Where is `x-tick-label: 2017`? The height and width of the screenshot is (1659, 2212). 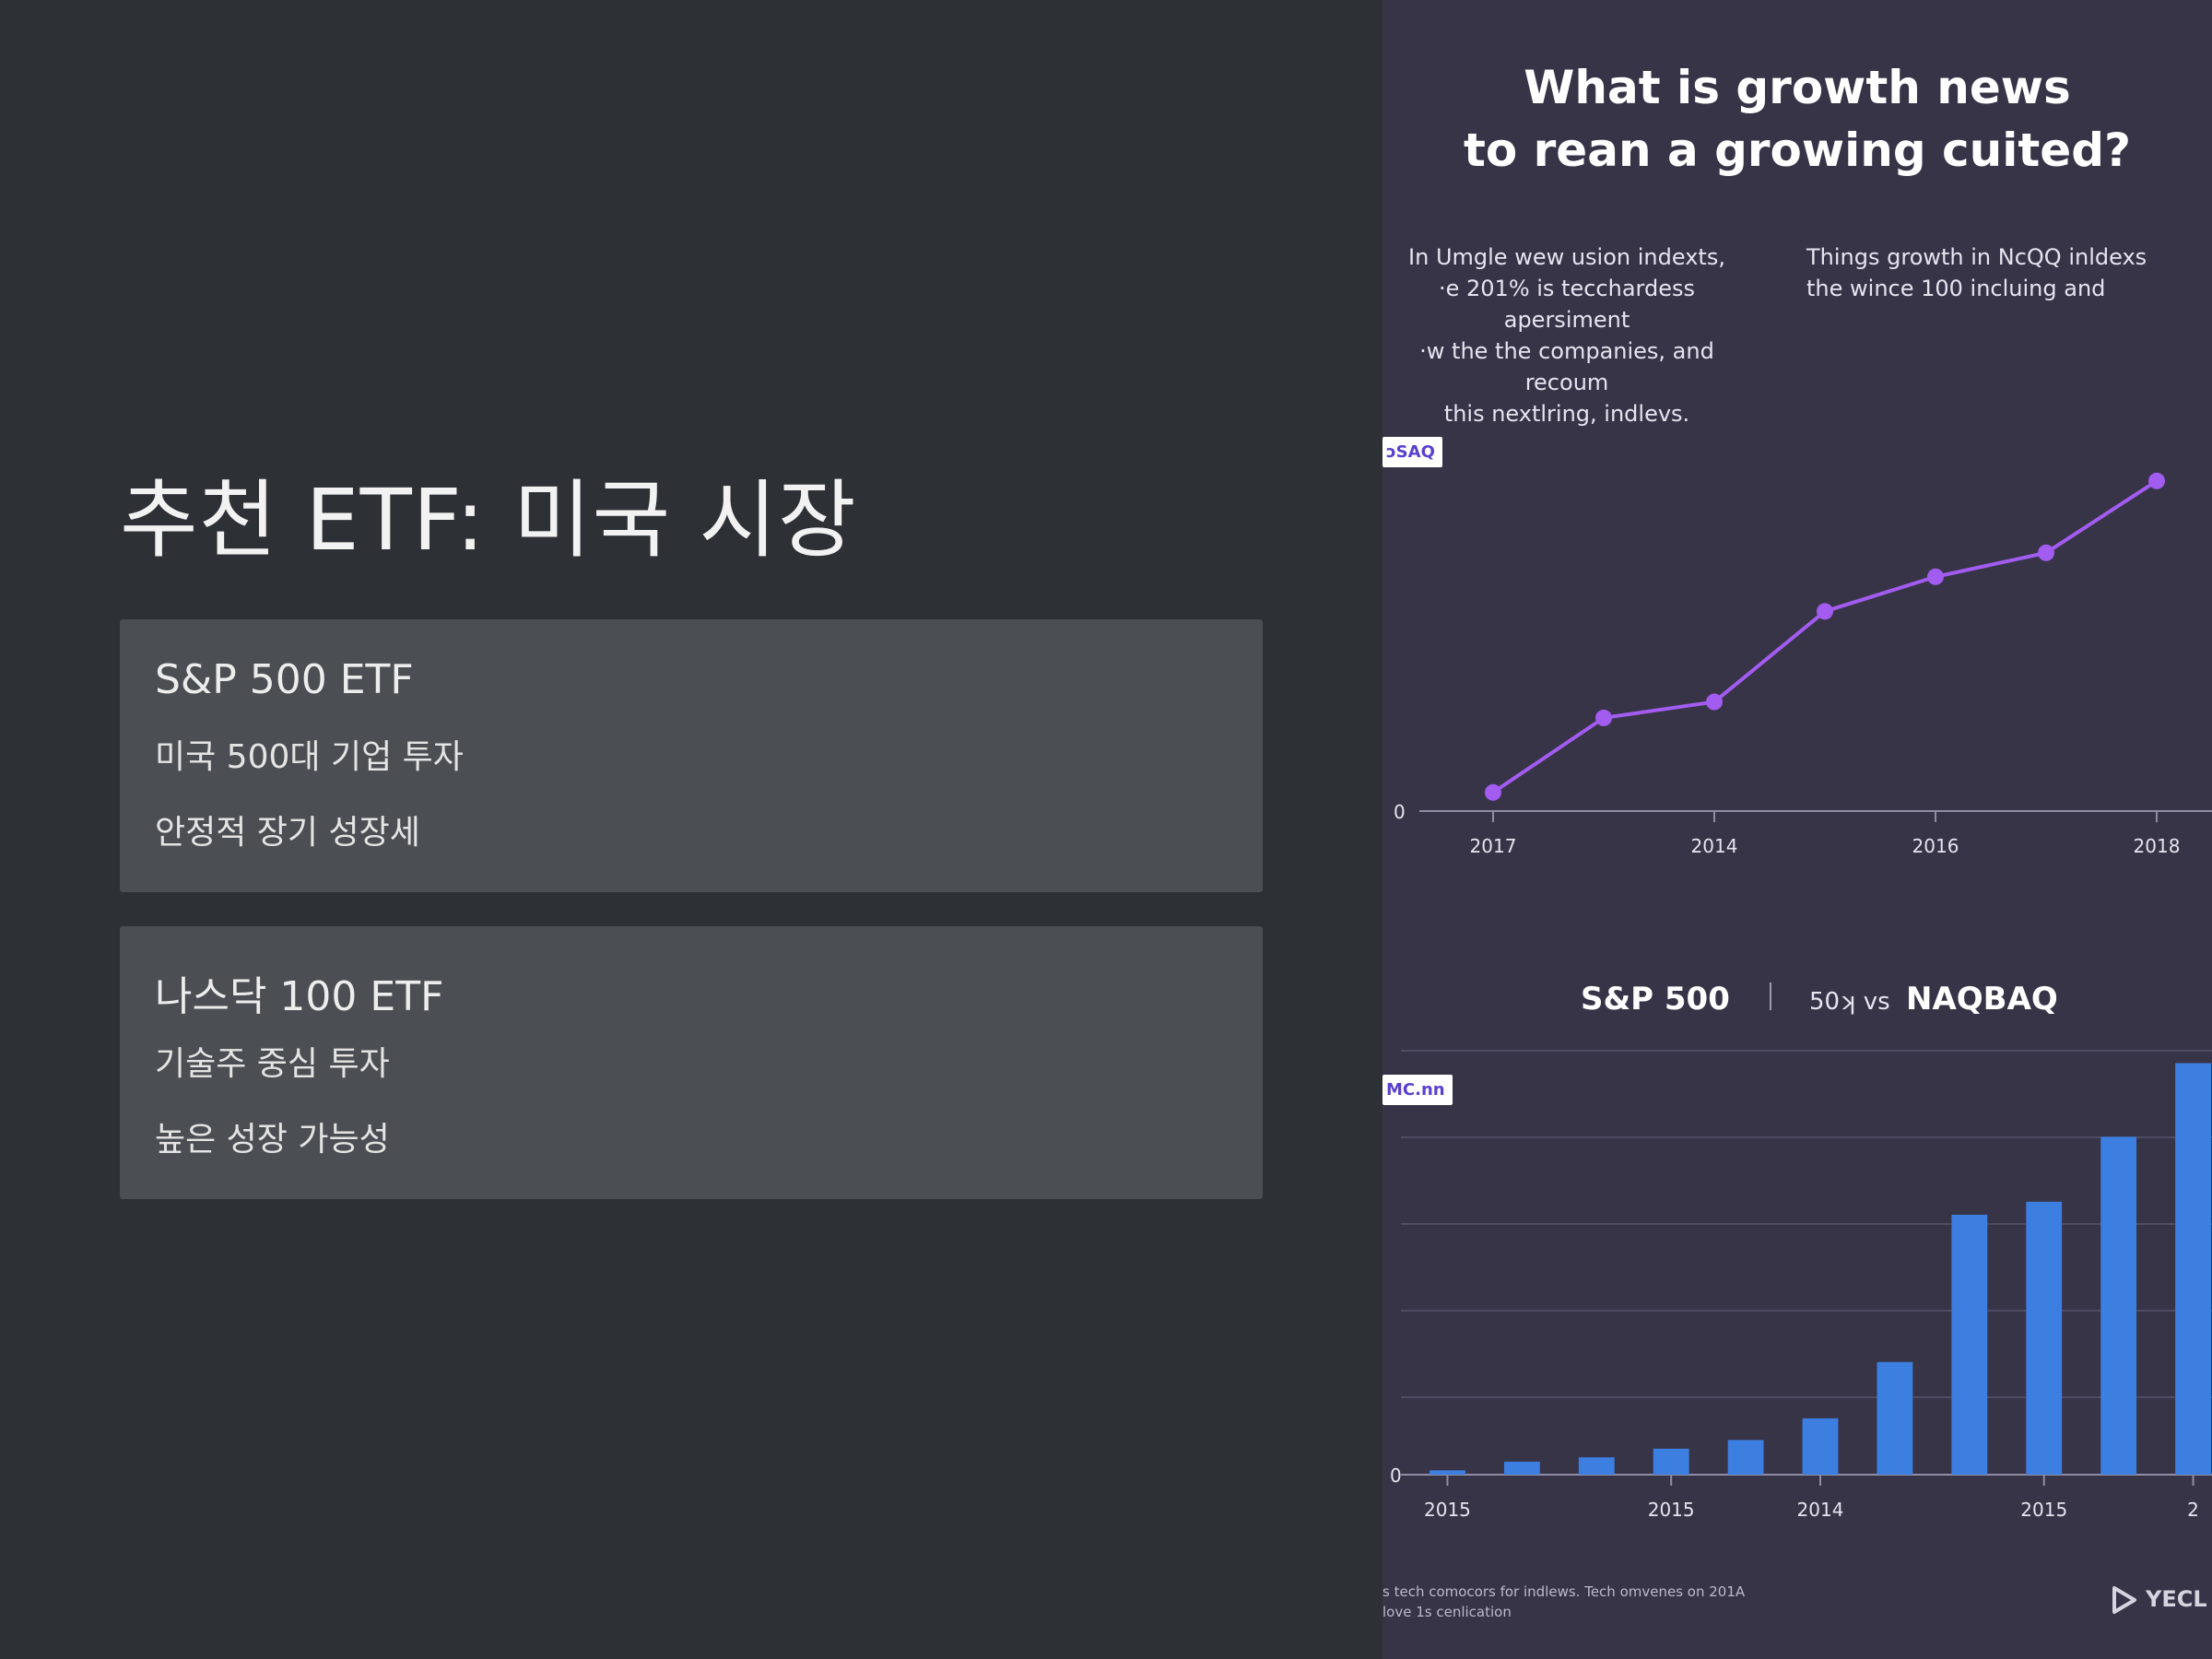 x-tick-label: 2017 is located at coordinates (1493, 846).